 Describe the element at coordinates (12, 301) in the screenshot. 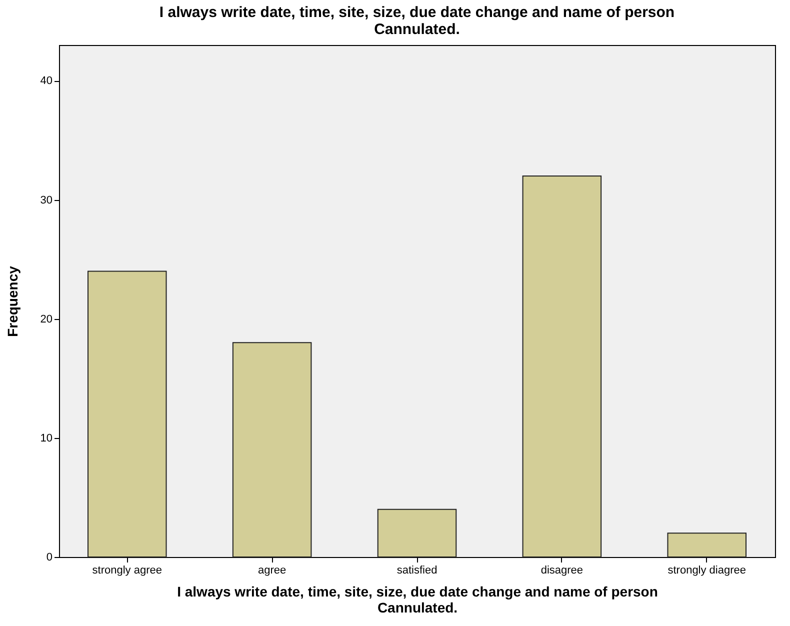

I see `y-axis-title: Frequency` at that location.